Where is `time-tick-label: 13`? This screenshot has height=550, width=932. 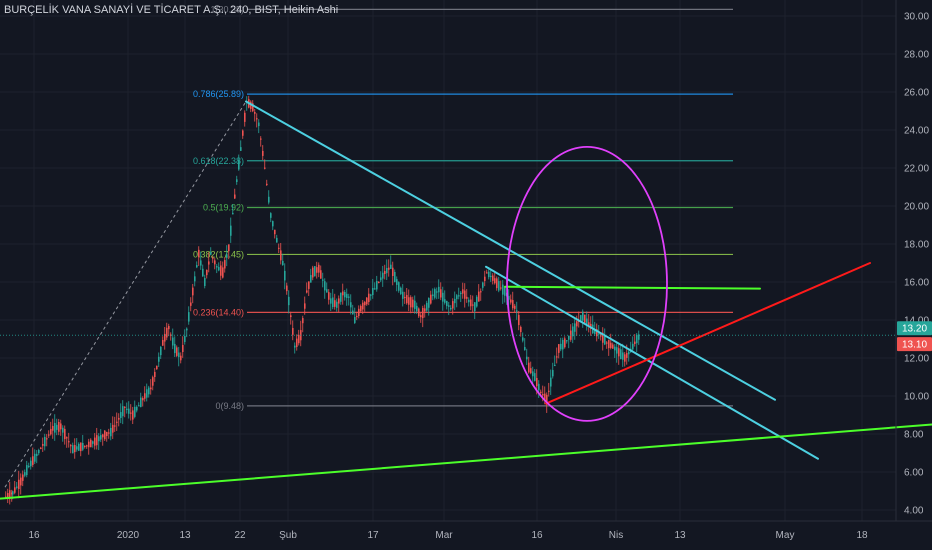
time-tick-label: 13 is located at coordinates (680, 535).